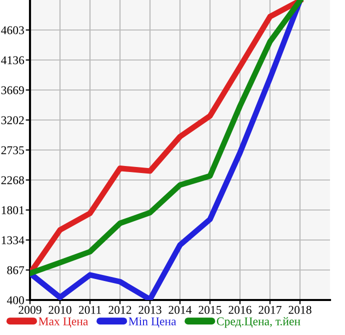 The width and height of the screenshot is (345, 335). I want to click on y-tick-label: 2735, so click(12, 150).